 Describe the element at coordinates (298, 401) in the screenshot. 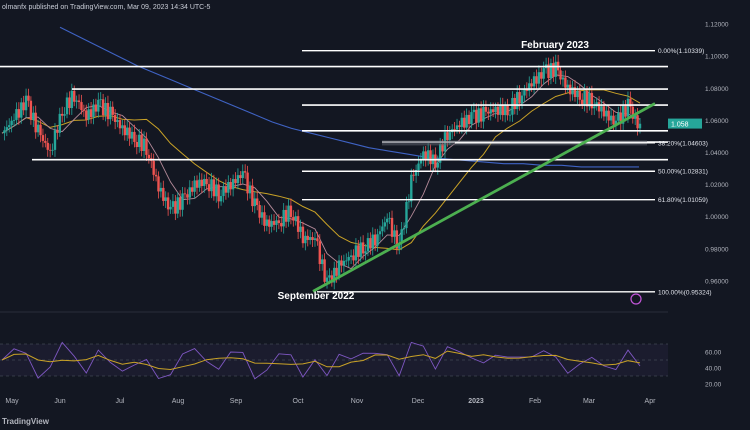

I see `time-tick-label: Oct` at that location.